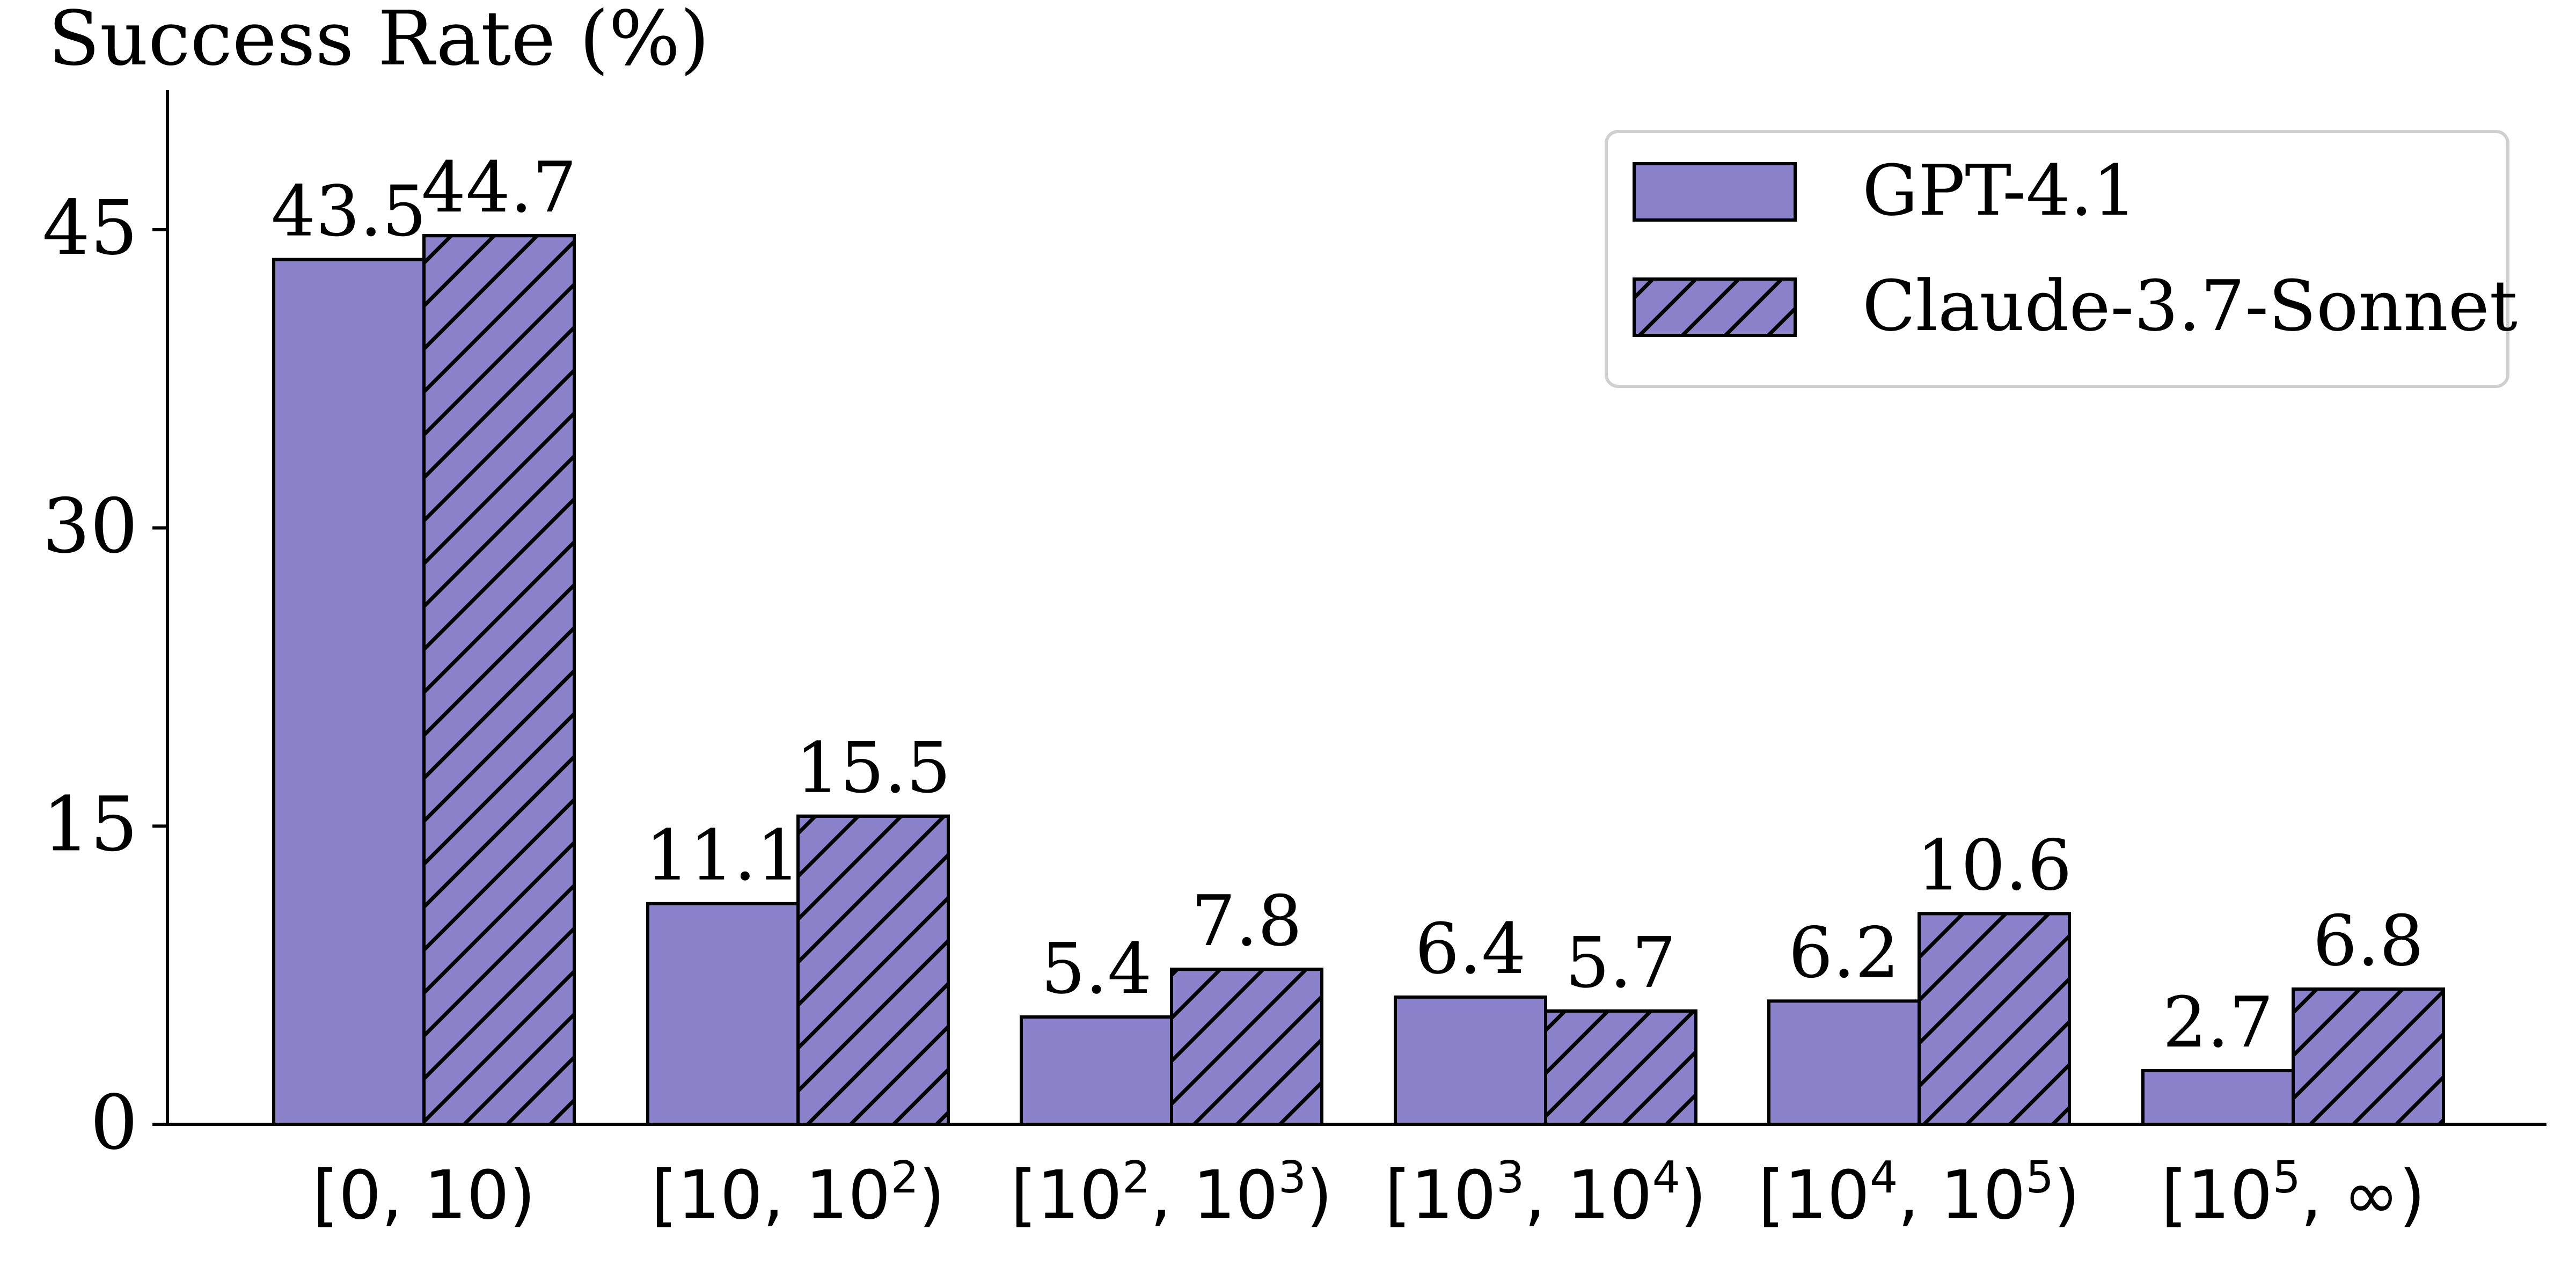 The height and width of the screenshot is (1288, 2576). Describe the element at coordinates (90, 228) in the screenshot. I see `y-tick-label: 45` at that location.